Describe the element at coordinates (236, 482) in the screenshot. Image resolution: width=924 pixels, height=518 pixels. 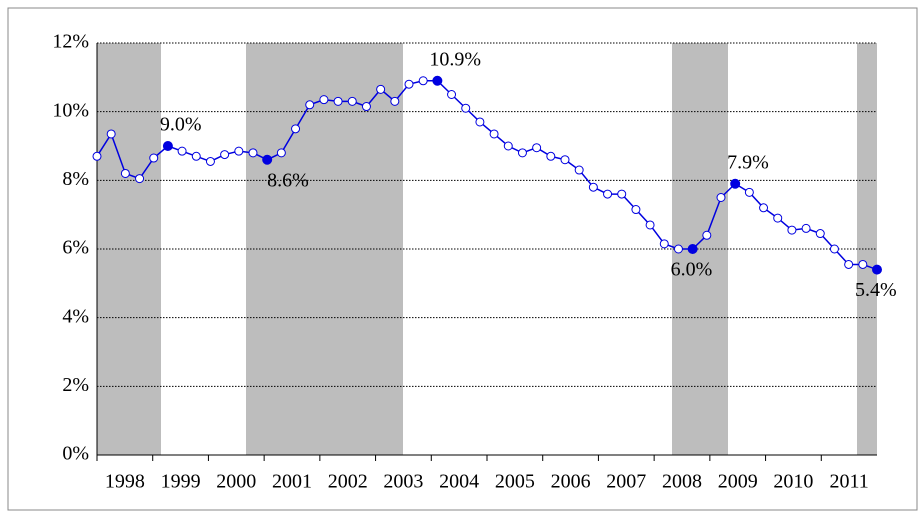
I see `x-tick-label: 2000` at that location.